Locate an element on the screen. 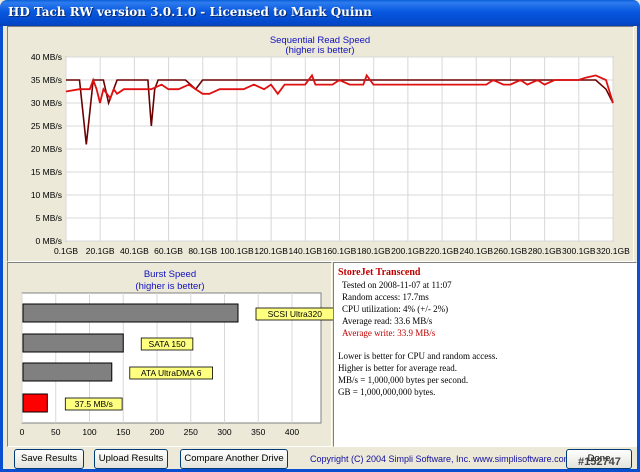 The image size is (640, 472). read-y-tick-label: 35 MB/s is located at coordinates (46, 80).